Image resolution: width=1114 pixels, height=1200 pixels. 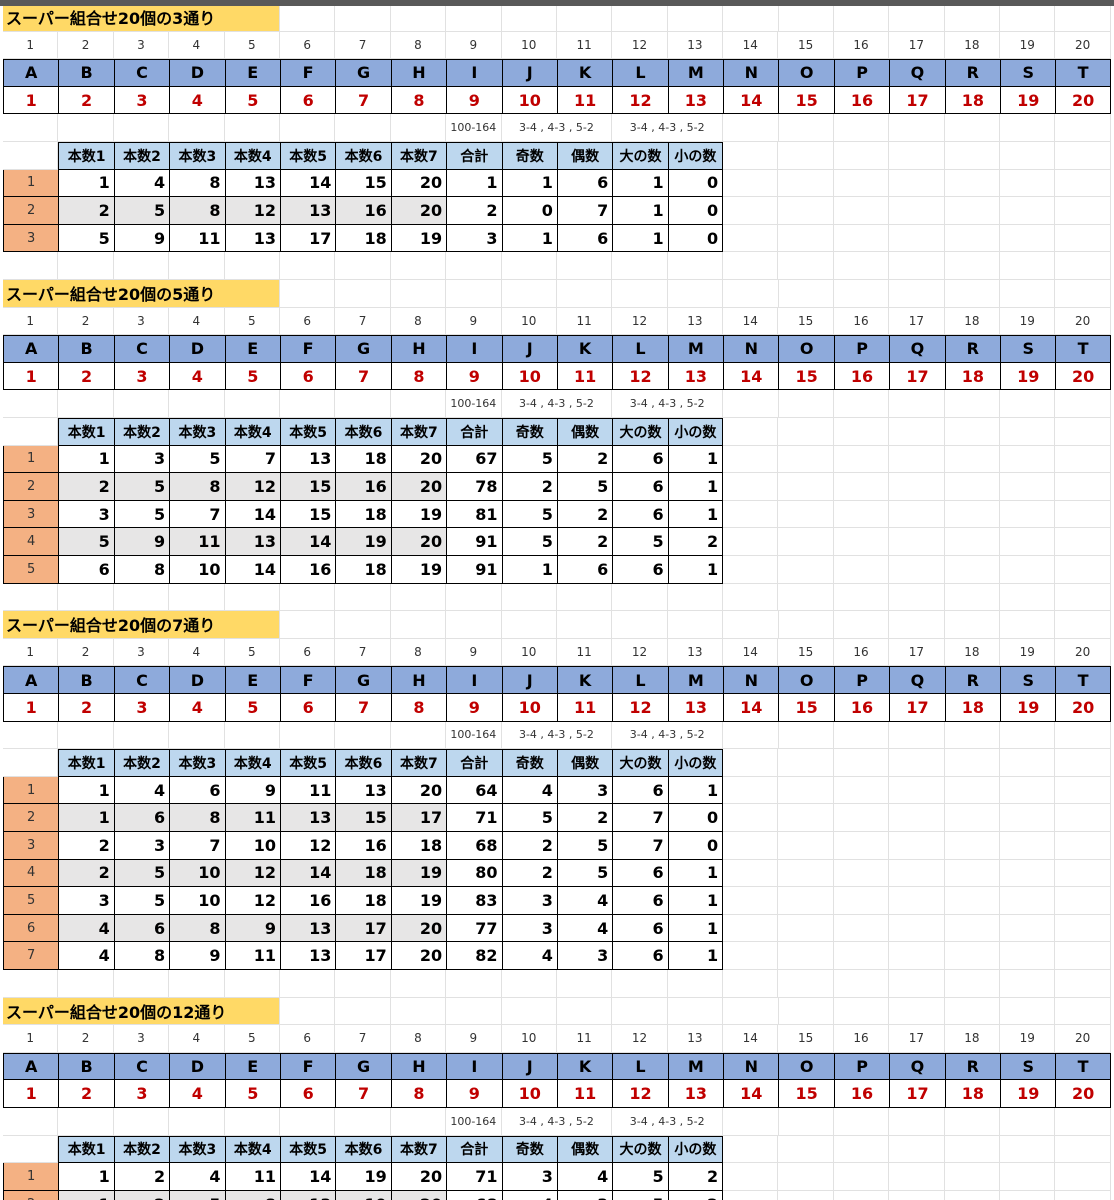 What do you see at coordinates (474, 238) in the screenshot?
I see `value-cell: 3` at bounding box center [474, 238].